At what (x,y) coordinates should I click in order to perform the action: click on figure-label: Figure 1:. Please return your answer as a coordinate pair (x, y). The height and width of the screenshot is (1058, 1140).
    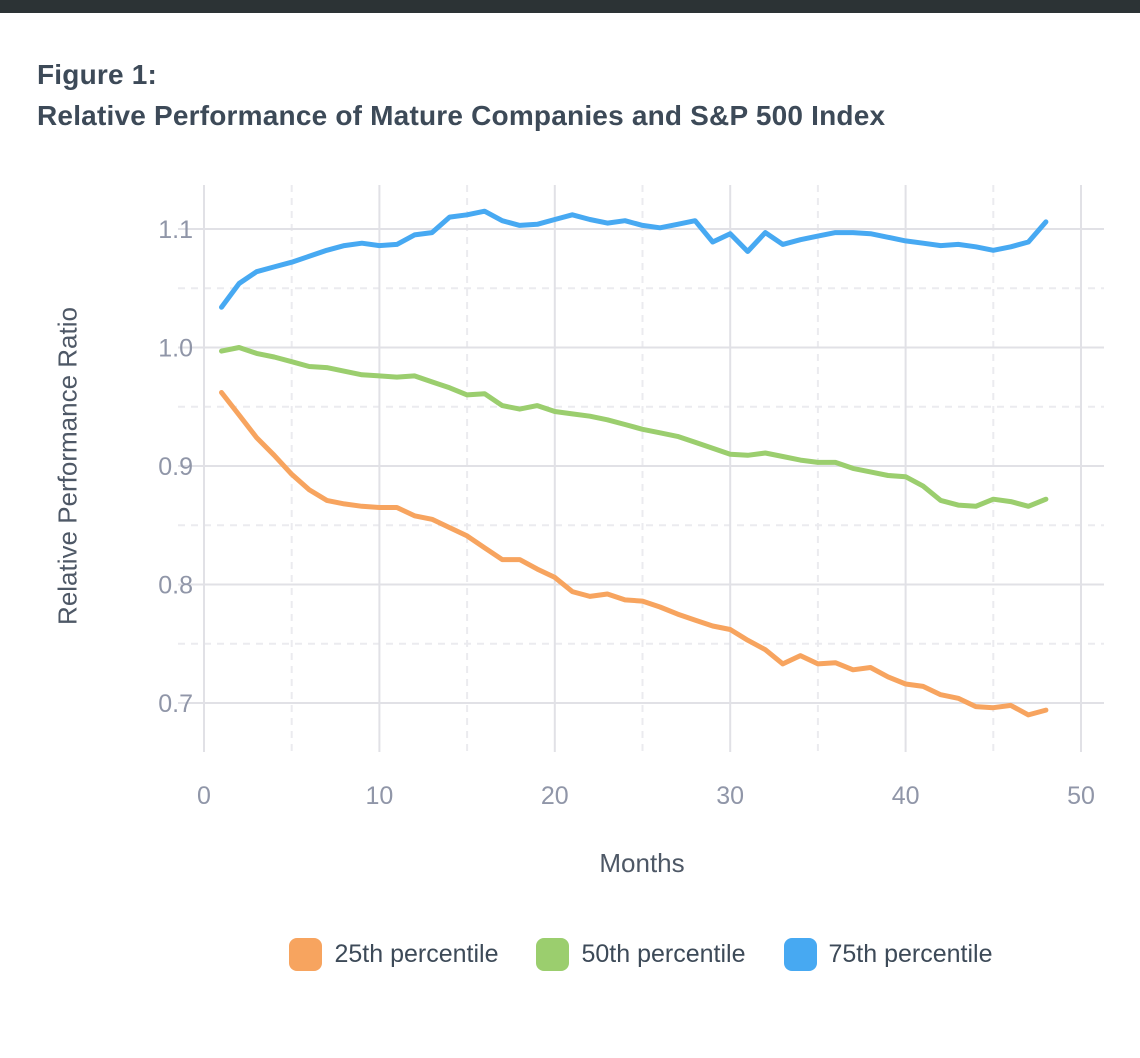
    Looking at the image, I should click on (97, 74).